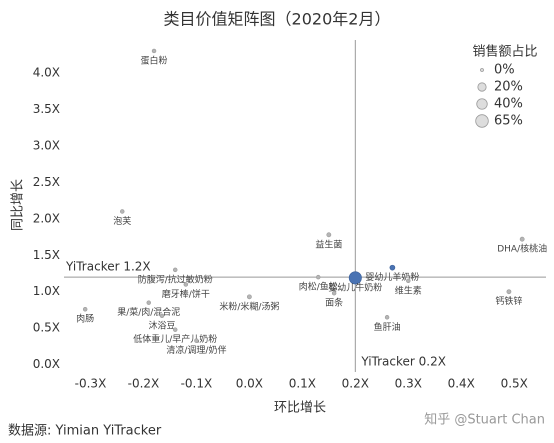 The height and width of the screenshot is (443, 554). Describe the element at coordinates (46, 109) in the screenshot. I see `y-tick-label: 3.5X` at that location.